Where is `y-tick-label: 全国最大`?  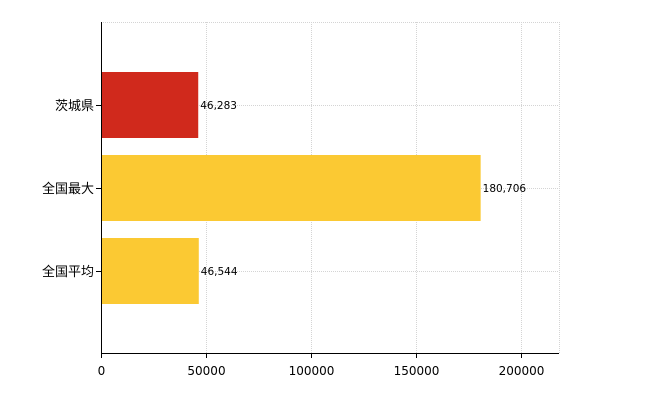
y-tick-label: 全国最大 is located at coordinates (68, 189).